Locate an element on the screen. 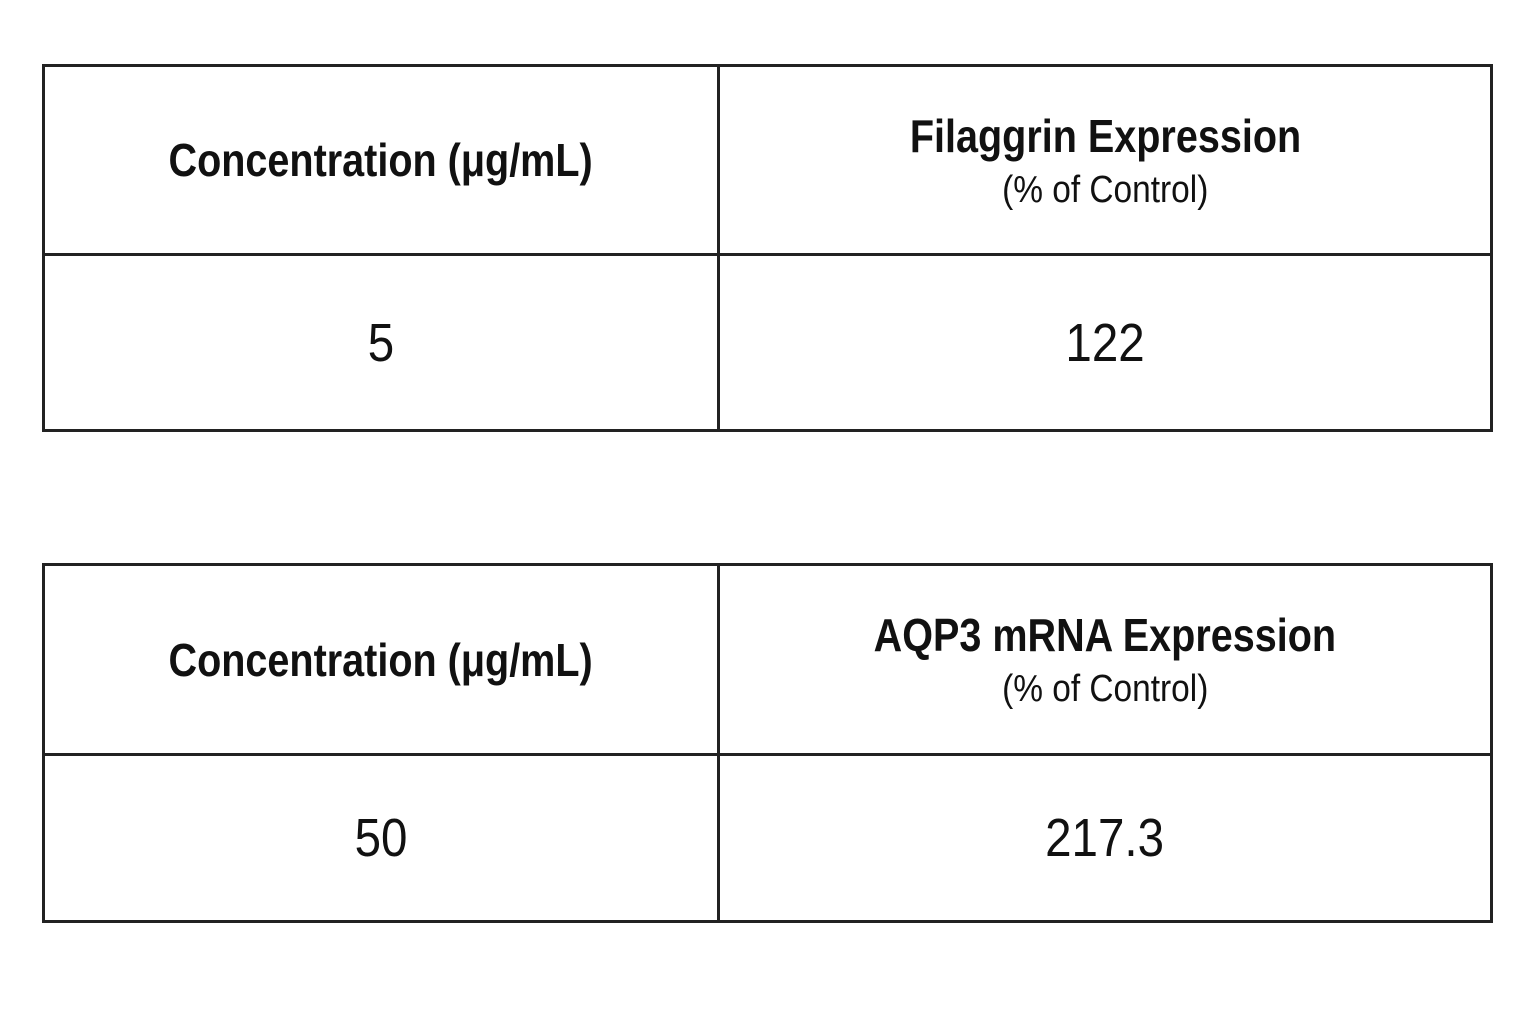 The height and width of the screenshot is (1024, 1536). cell-value: 50 is located at coordinates (381, 838).